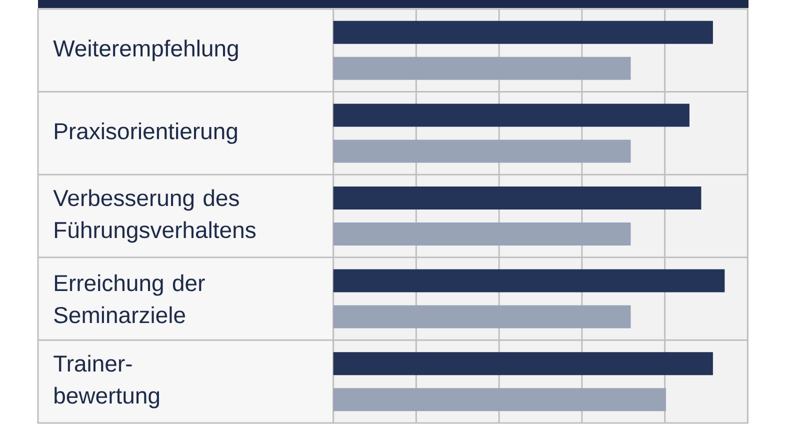 This screenshot has height=430, width=791. Describe the element at coordinates (145, 51) in the screenshot. I see `y-tick-label: Weiterempfehlung` at that location.